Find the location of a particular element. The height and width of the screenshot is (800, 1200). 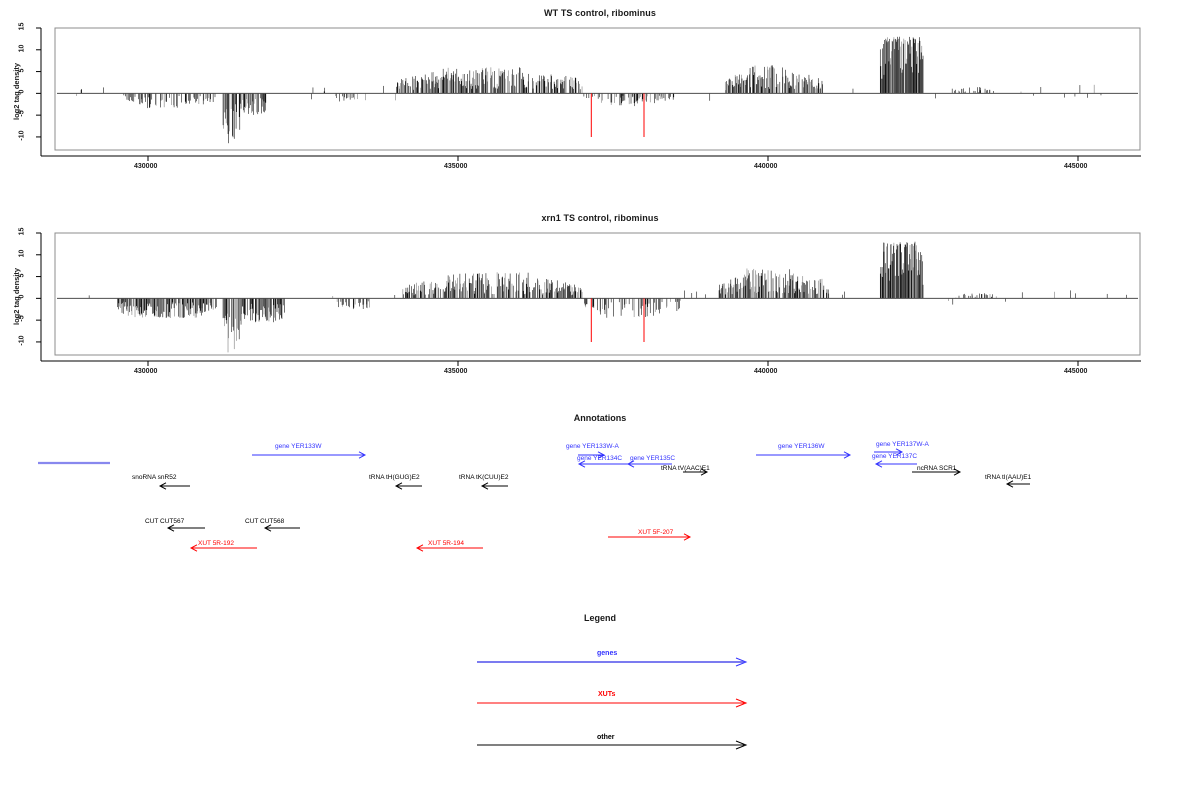

annotation-label: gene YER133W is located at coordinates (298, 446).